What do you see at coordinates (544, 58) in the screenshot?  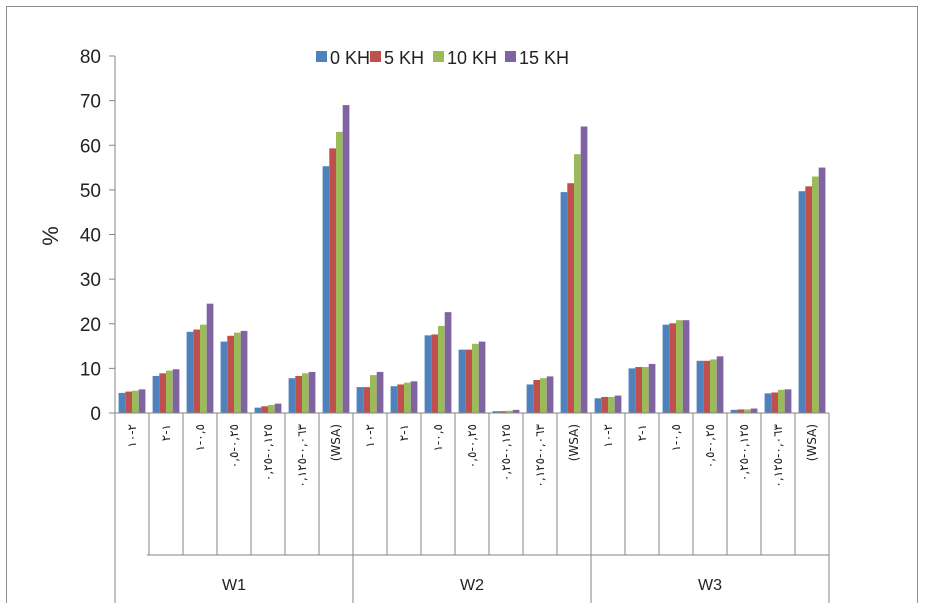 I see `legend-label: 15 KH` at bounding box center [544, 58].